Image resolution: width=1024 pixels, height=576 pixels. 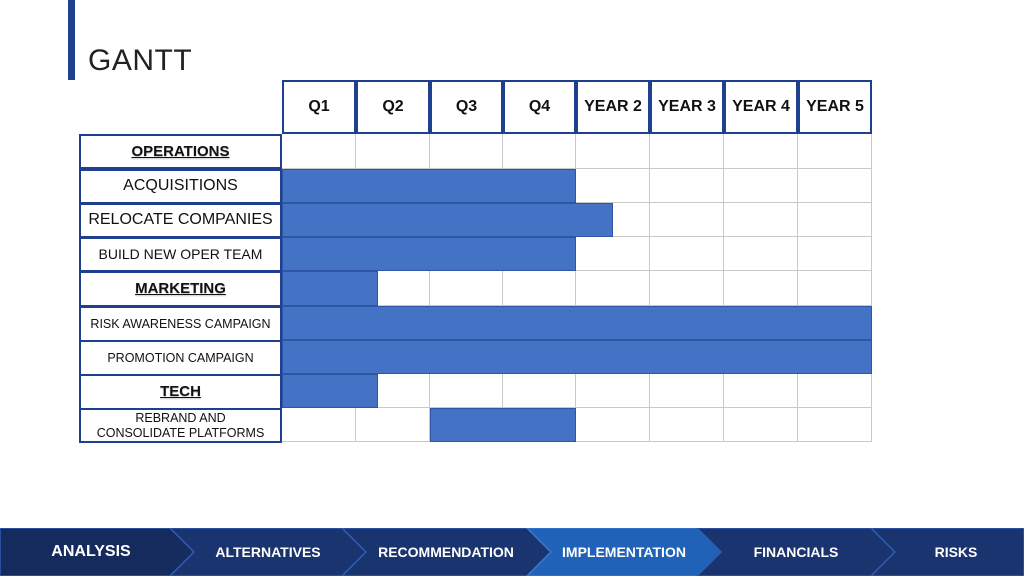 What do you see at coordinates (71, 40) in the screenshot?
I see `title-accent-bar` at bounding box center [71, 40].